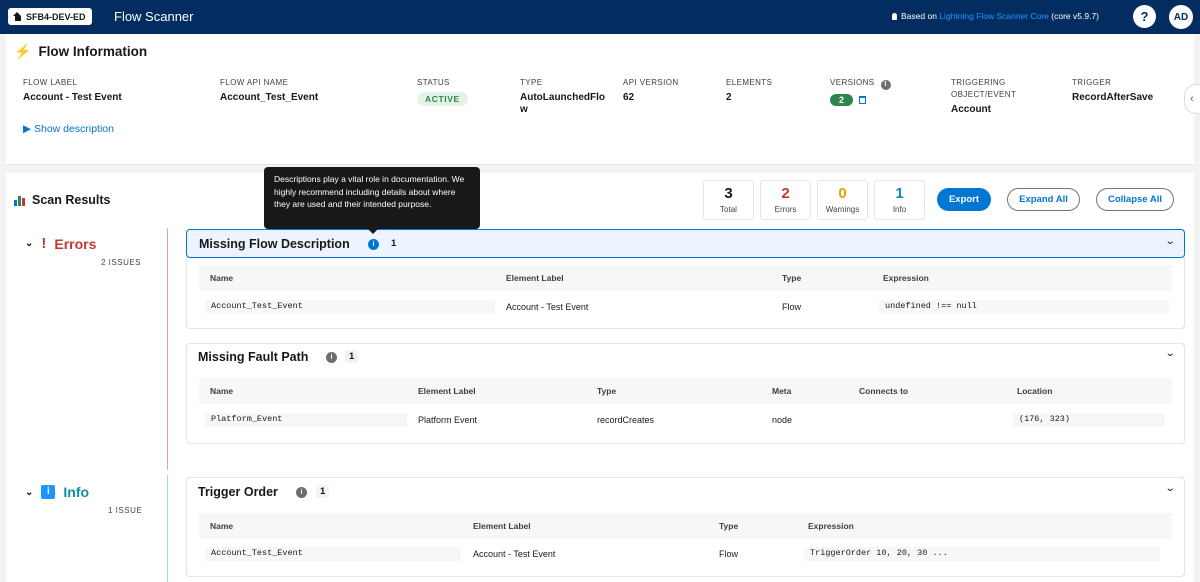 The image size is (1200, 582). I want to click on field-value: 62, so click(629, 97).